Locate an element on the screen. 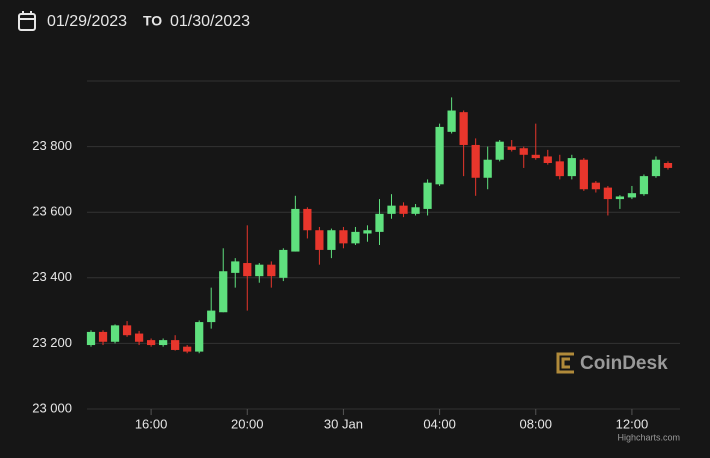 Image resolution: width=710 pixels, height=458 pixels. y-tick-label: 23 400 is located at coordinates (52, 276).